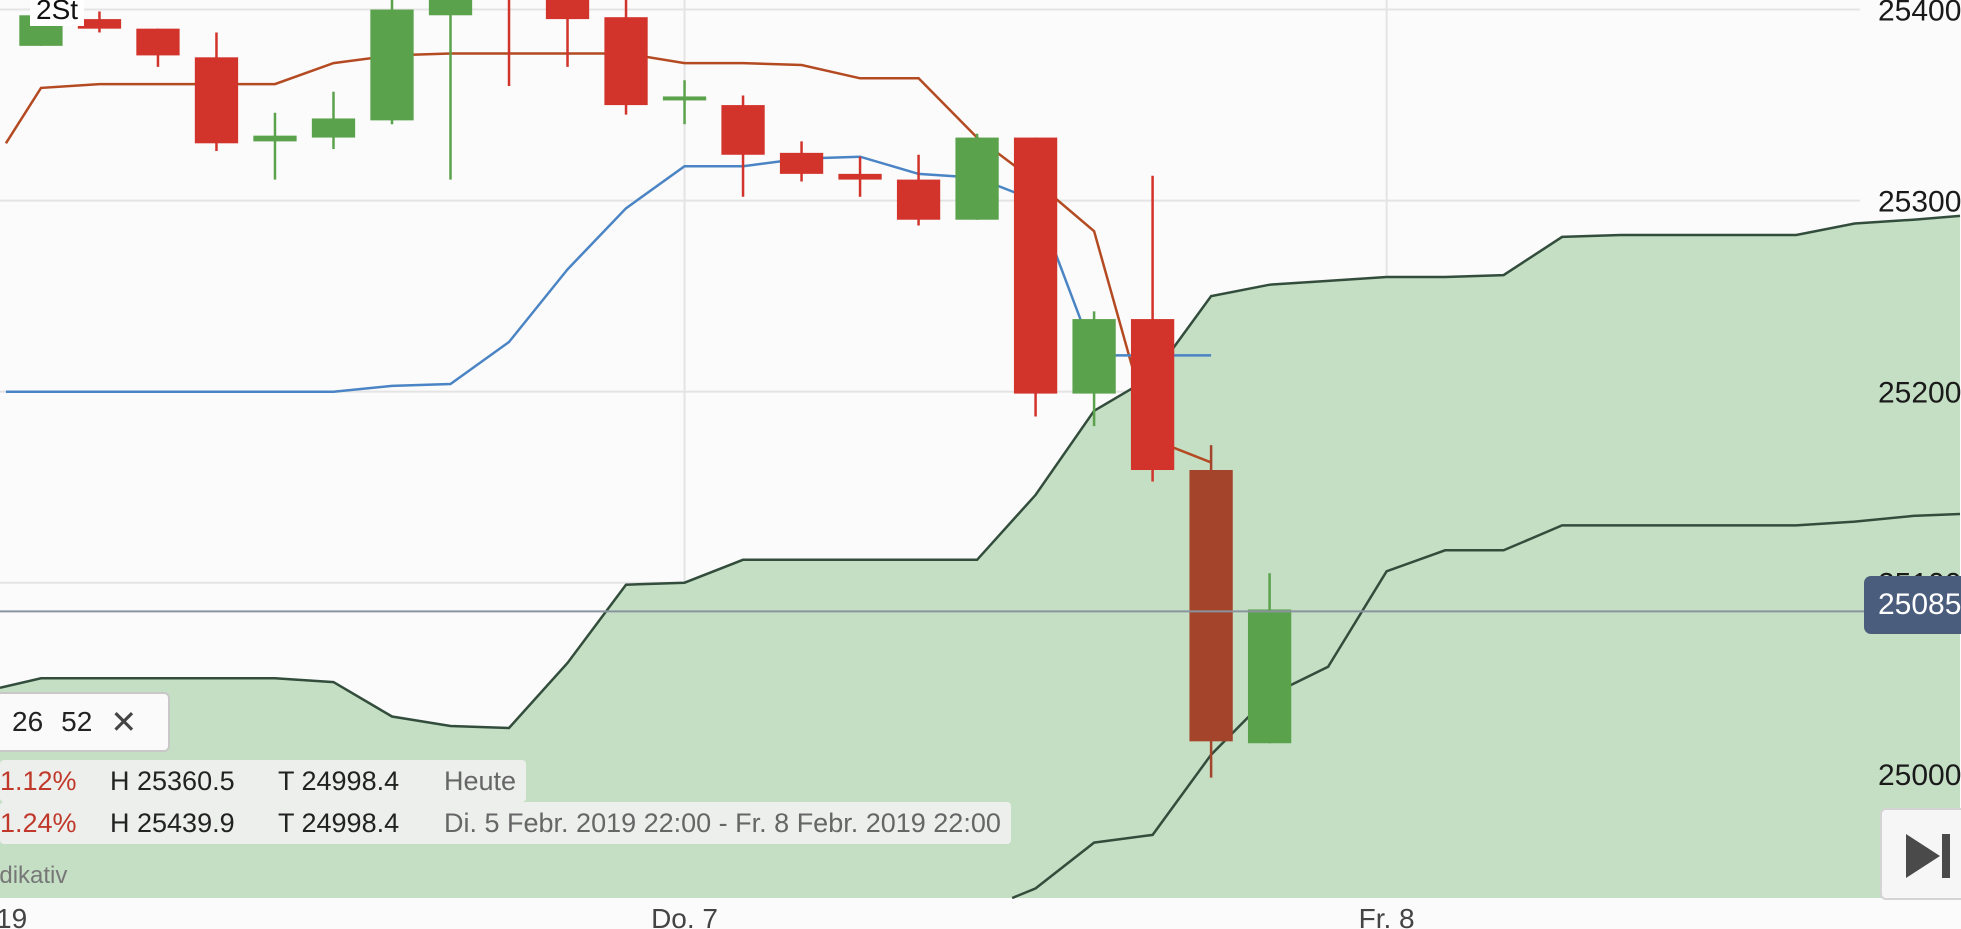 The width and height of the screenshot is (1961, 929). Describe the element at coordinates (124, 722) in the screenshot. I see `close-icon: ✕` at that location.